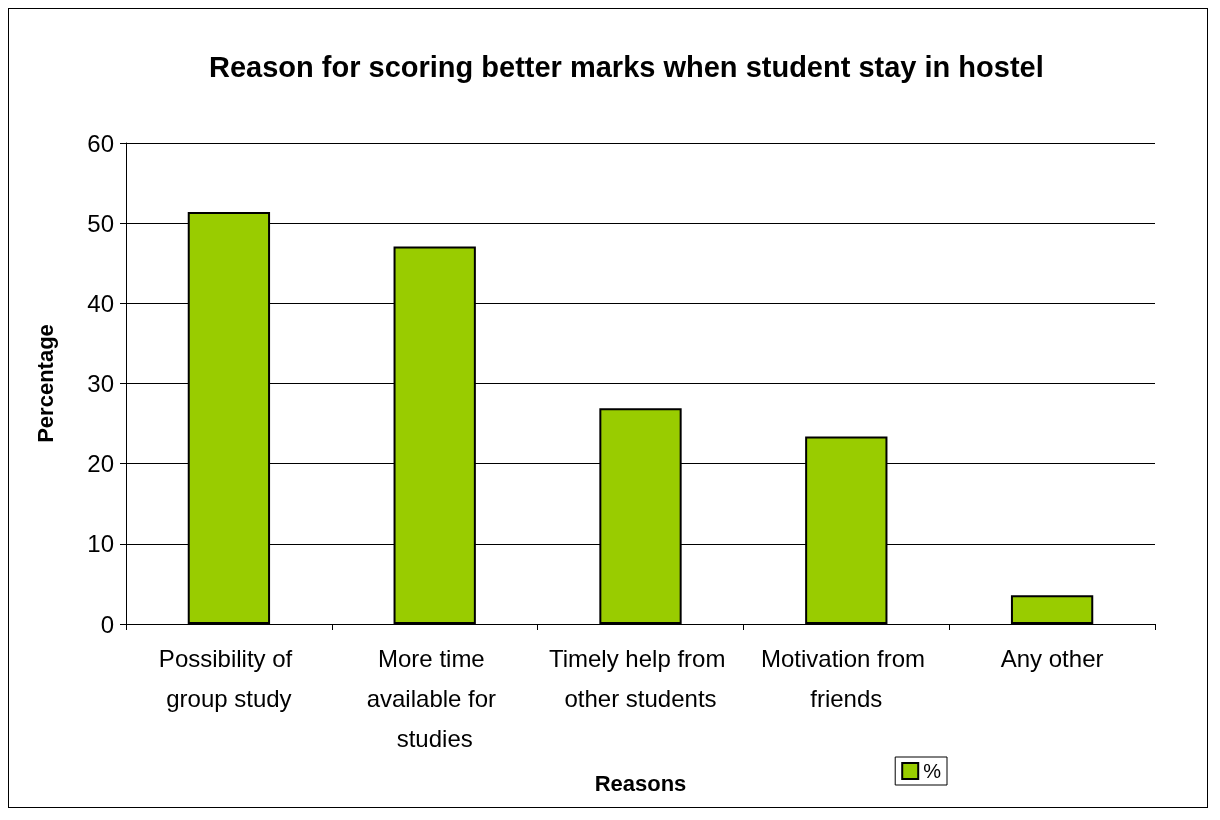  I want to click on y-tick-label: 50, so click(100, 223).